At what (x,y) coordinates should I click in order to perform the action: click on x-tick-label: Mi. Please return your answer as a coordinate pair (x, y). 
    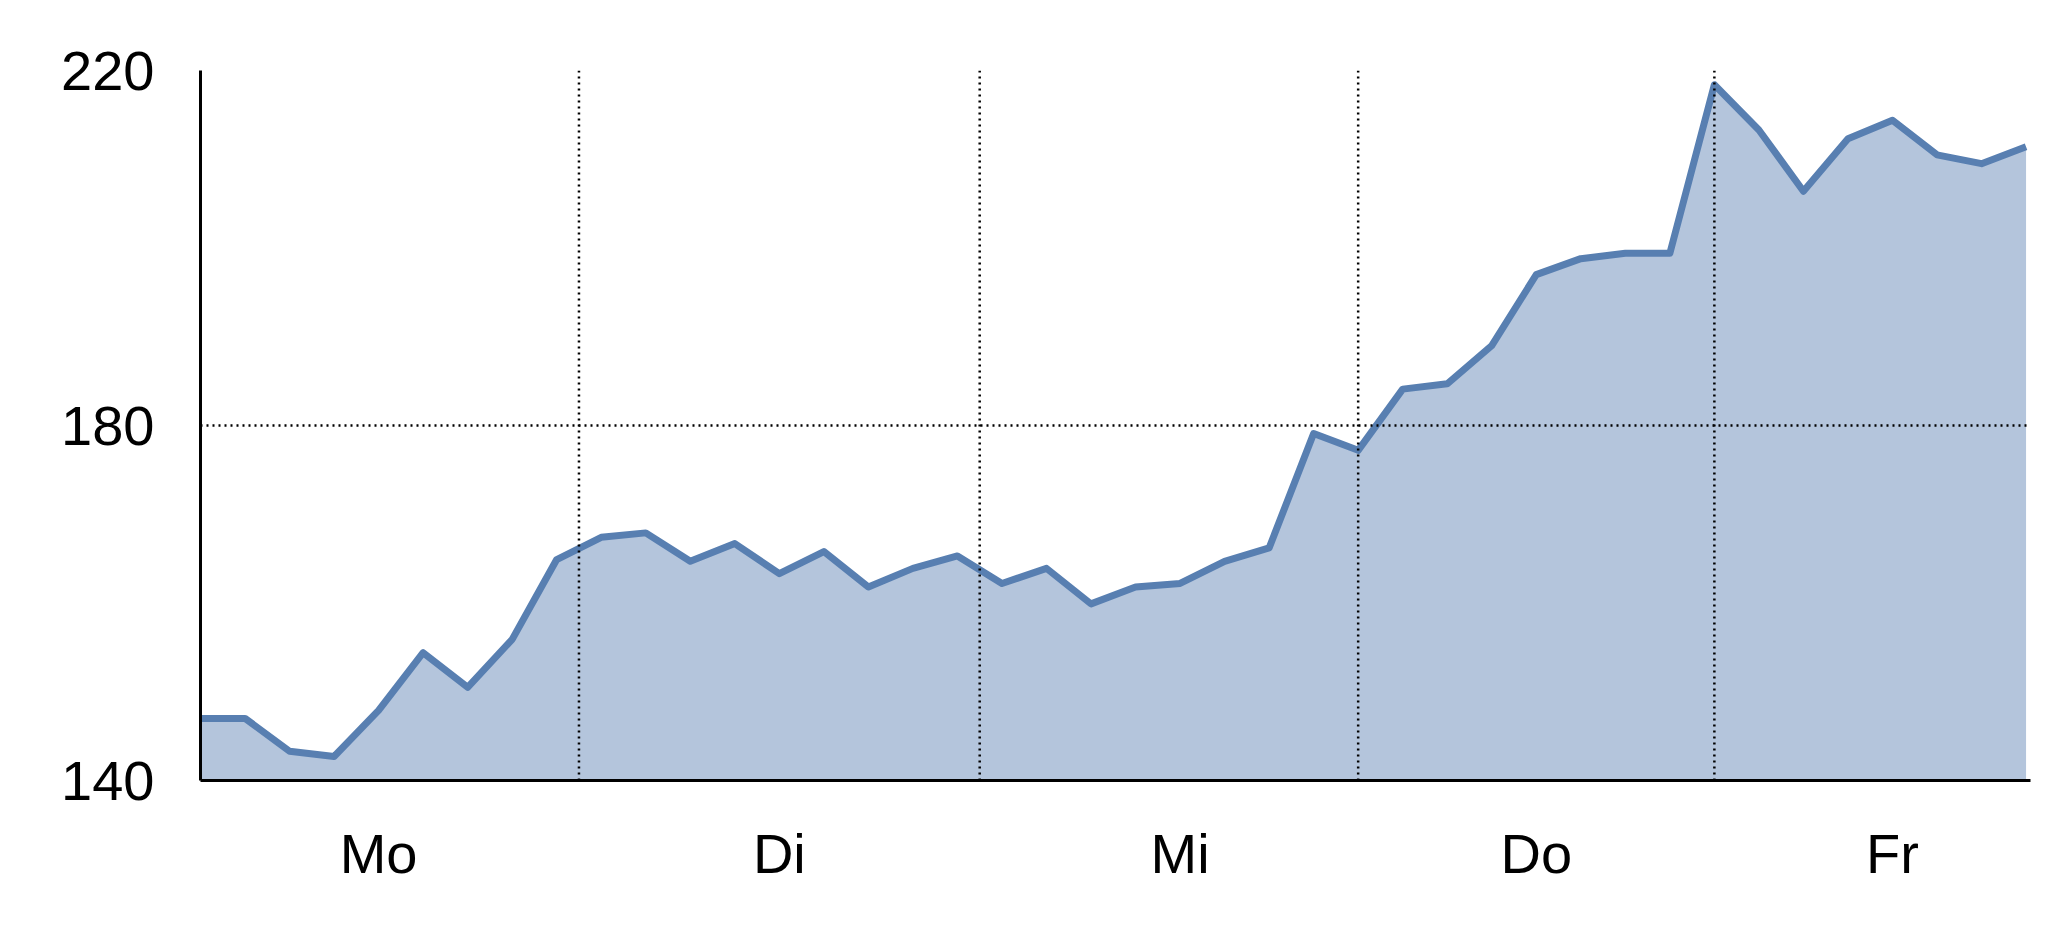
    Looking at the image, I should click on (1180, 853).